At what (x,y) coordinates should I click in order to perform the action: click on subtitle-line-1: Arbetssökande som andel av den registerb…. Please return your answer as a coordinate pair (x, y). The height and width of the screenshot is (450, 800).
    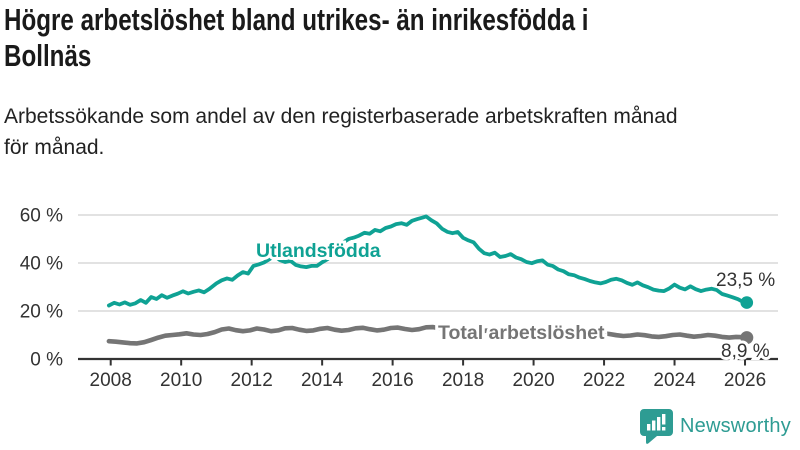
    Looking at the image, I should click on (341, 116).